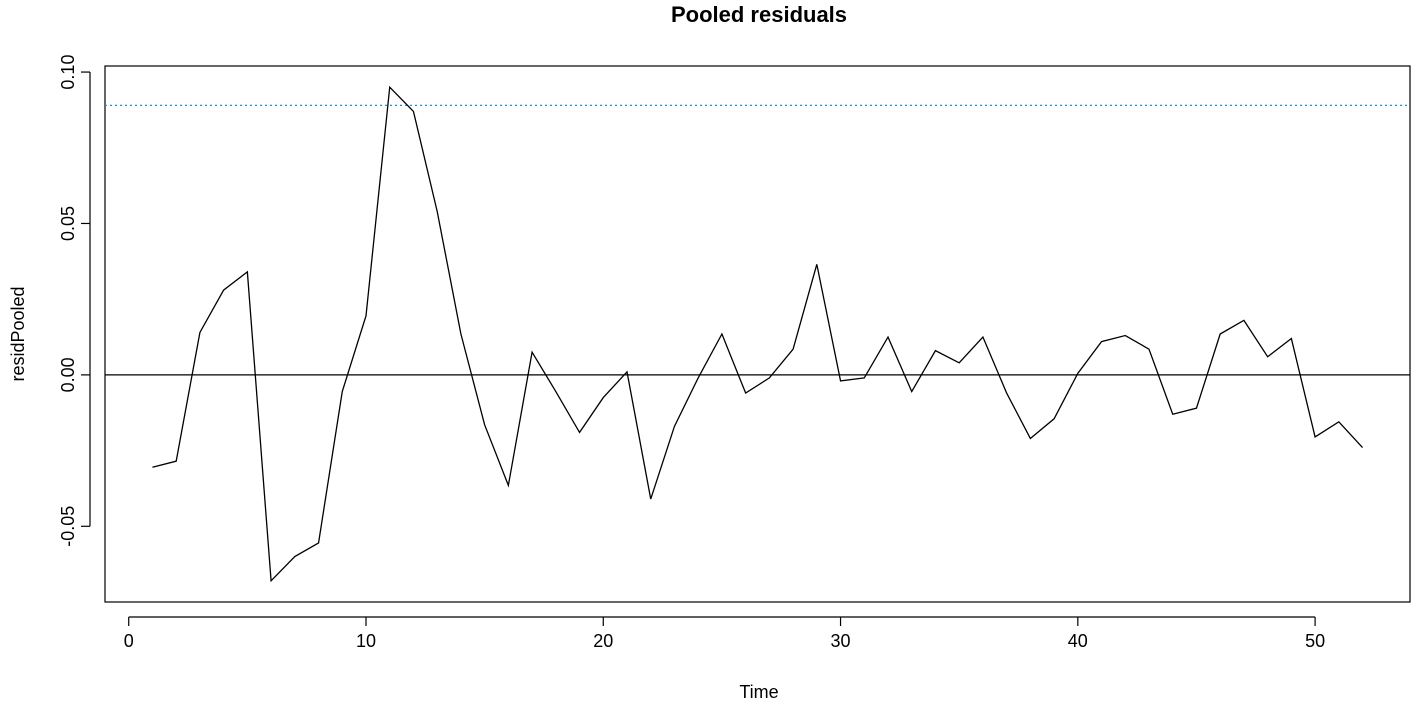  Describe the element at coordinates (68, 223) in the screenshot. I see `y-tick-label-2: 0.05` at that location.